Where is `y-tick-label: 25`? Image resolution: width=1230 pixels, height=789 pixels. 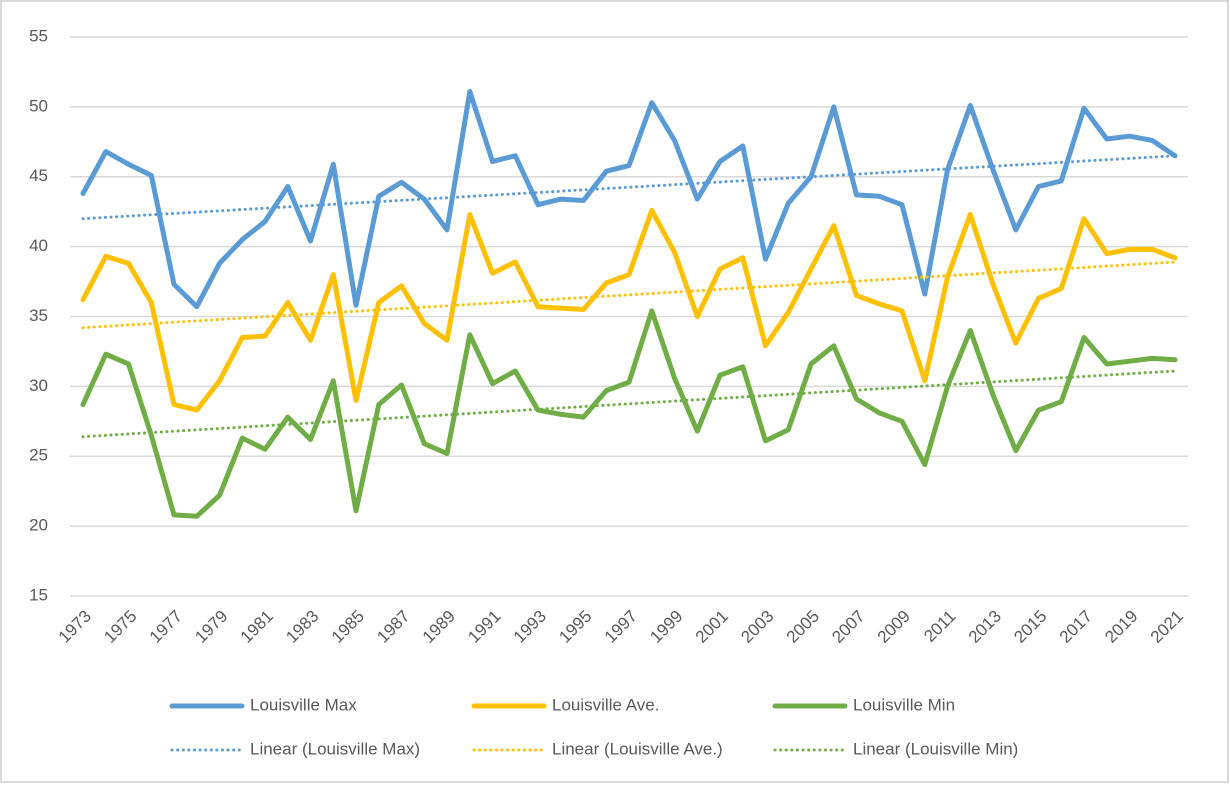 y-tick-label: 25 is located at coordinates (38, 455).